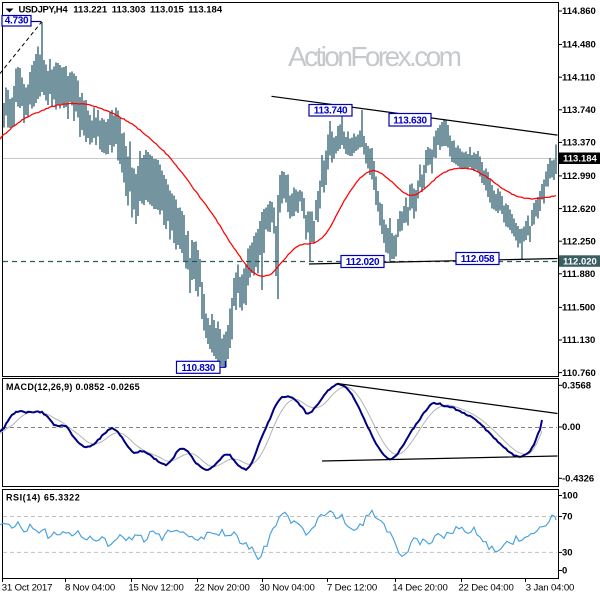  Describe the element at coordinates (410, 121) in the screenshot. I see `svg-text: 113.630` at that location.